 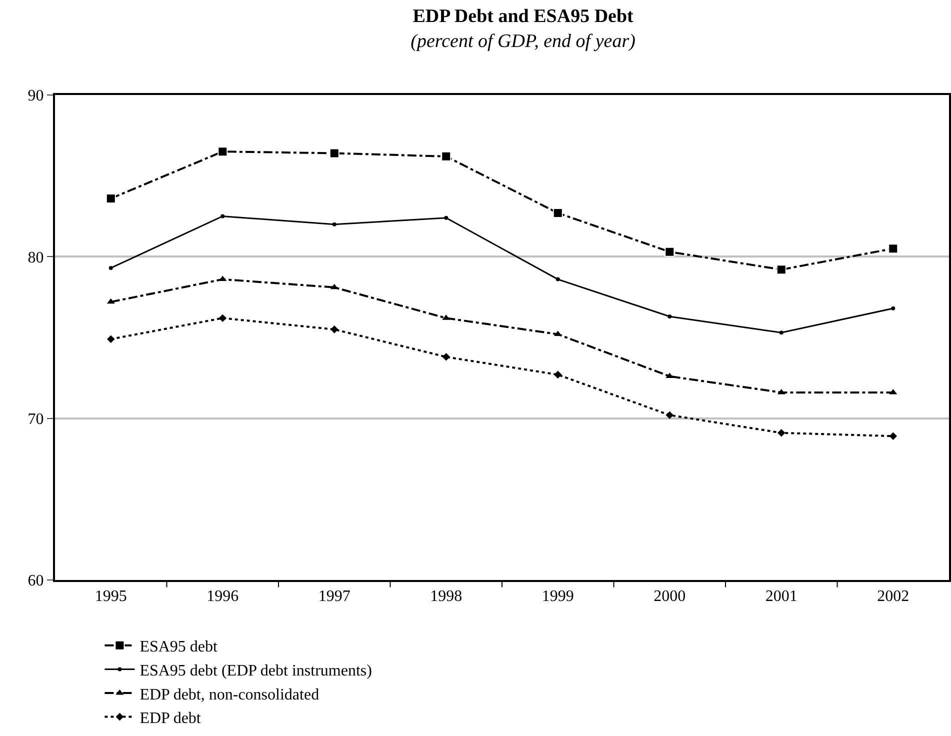 I want to click on y-tick-label: 80, so click(x=36, y=257).